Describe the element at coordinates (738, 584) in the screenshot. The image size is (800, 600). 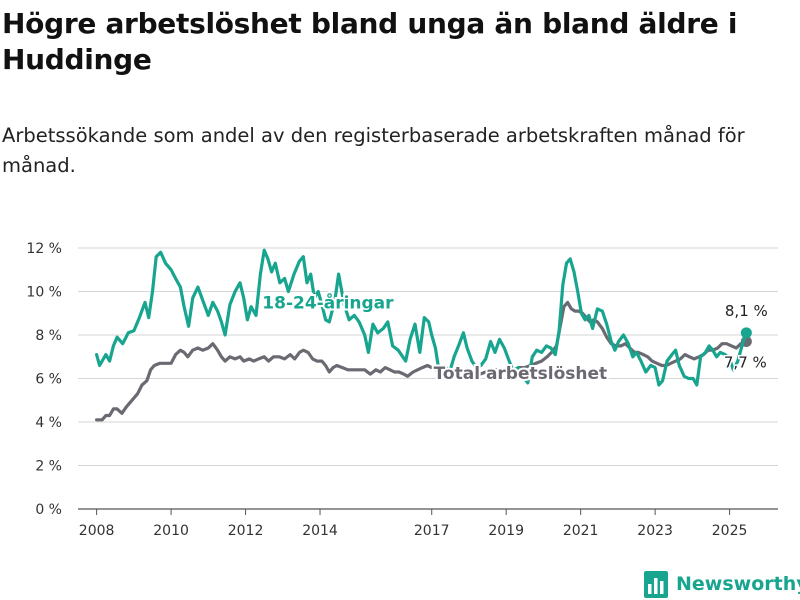
I see `brand-name: Newsworthy` at that location.